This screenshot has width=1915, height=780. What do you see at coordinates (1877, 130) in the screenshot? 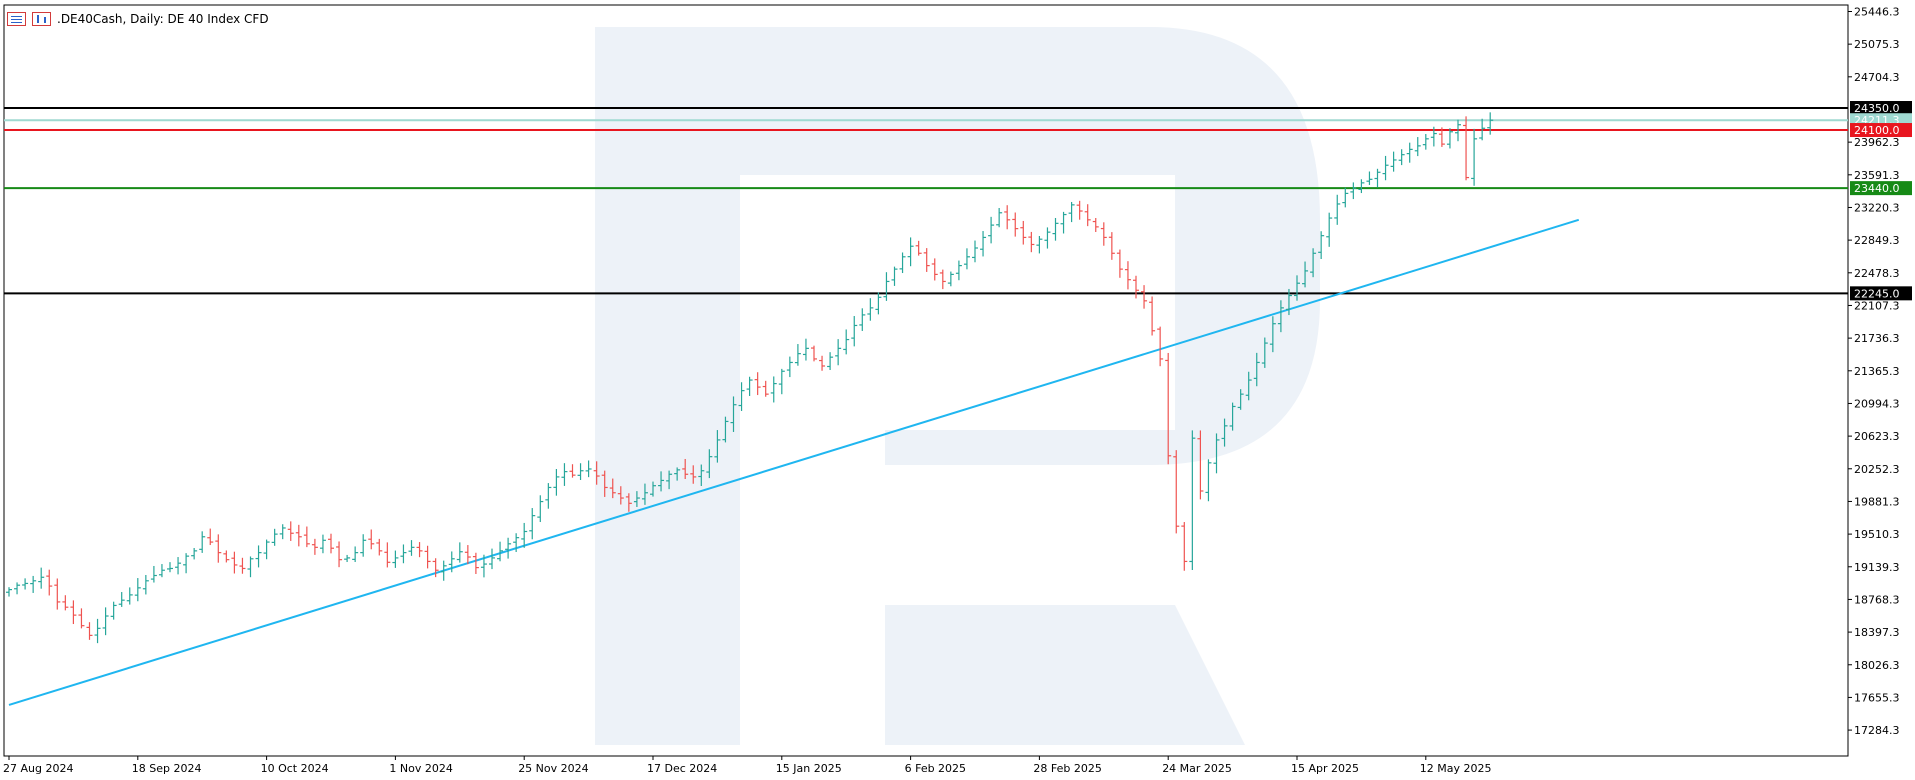
I see `level-price-label-2: 24100.0` at bounding box center [1877, 130].